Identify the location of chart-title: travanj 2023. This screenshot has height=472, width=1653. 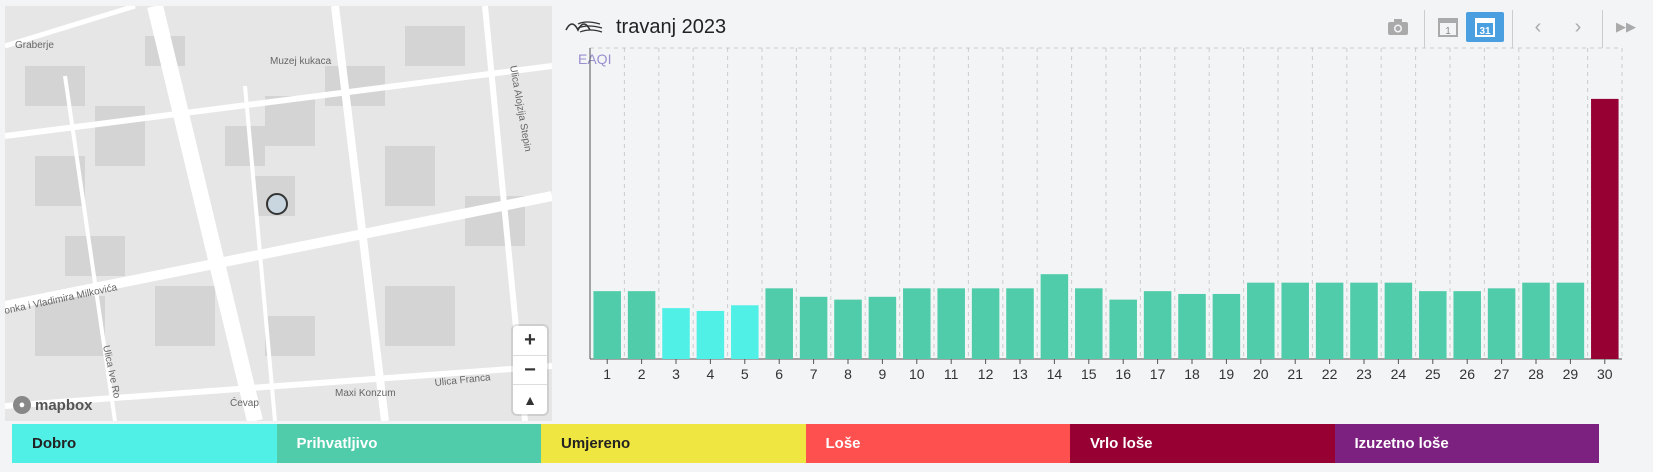
(671, 27).